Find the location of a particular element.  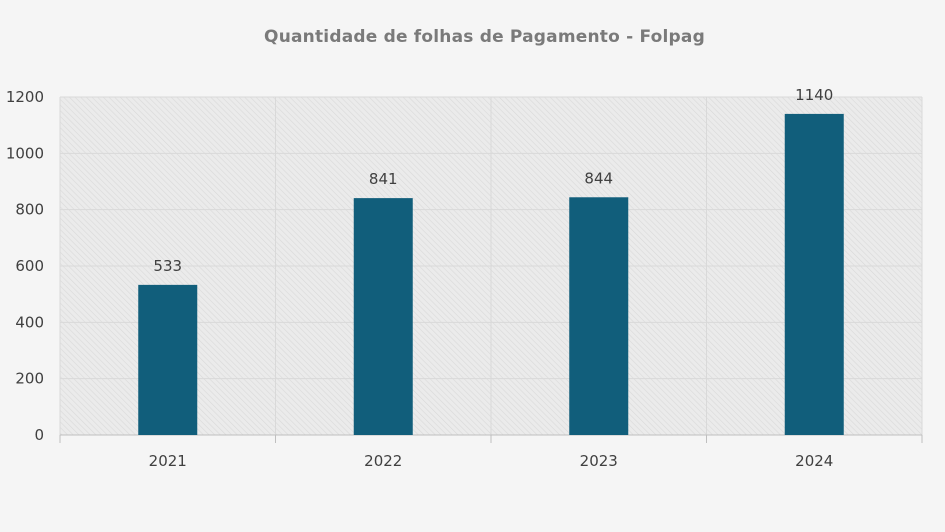

bar-2022 is located at coordinates (383, 316).